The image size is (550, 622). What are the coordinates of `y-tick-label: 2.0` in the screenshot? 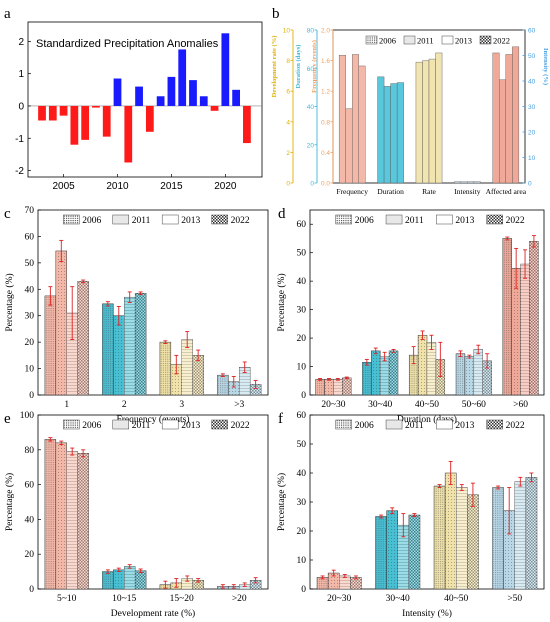 It's located at (325, 31).